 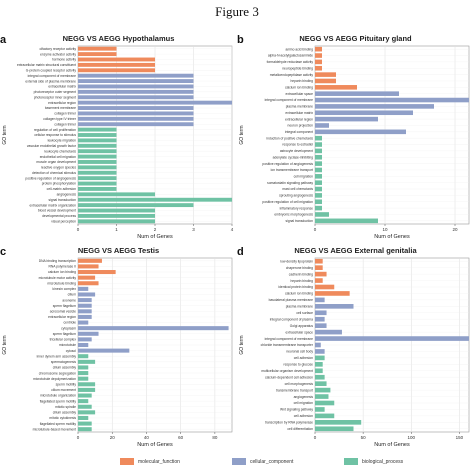 What do you see at coordinates (304, 177) in the screenshot?
I see `y-tick-label: cell migration` at bounding box center [304, 177].